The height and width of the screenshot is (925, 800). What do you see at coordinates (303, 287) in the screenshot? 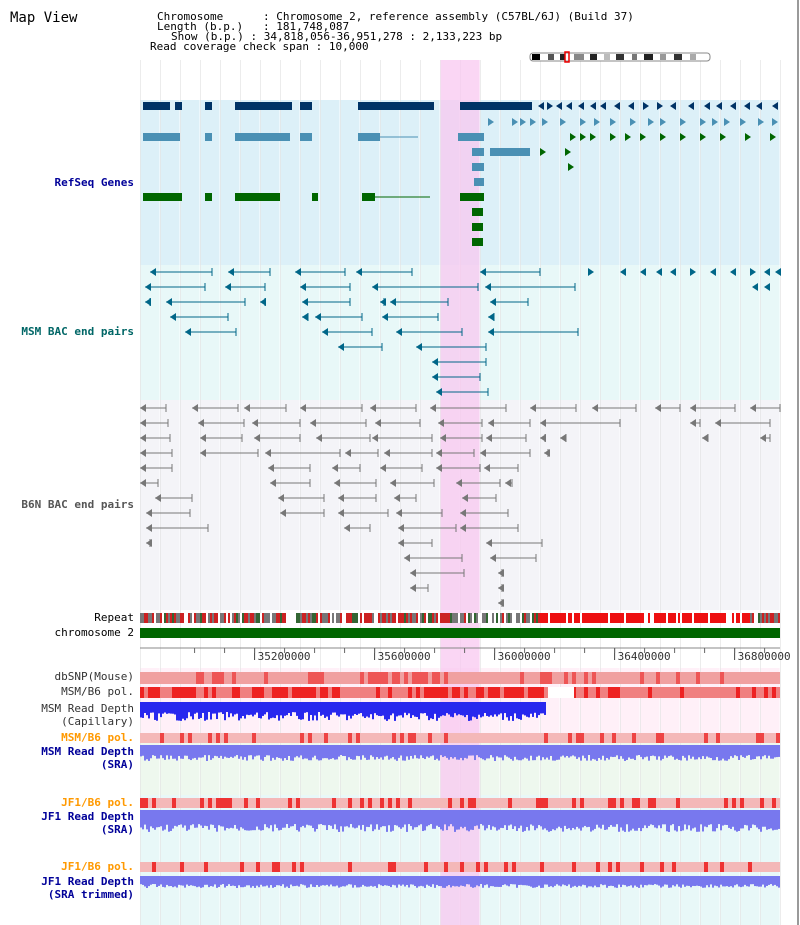
I see `msm-bac-end-pair-end` at bounding box center [303, 287].